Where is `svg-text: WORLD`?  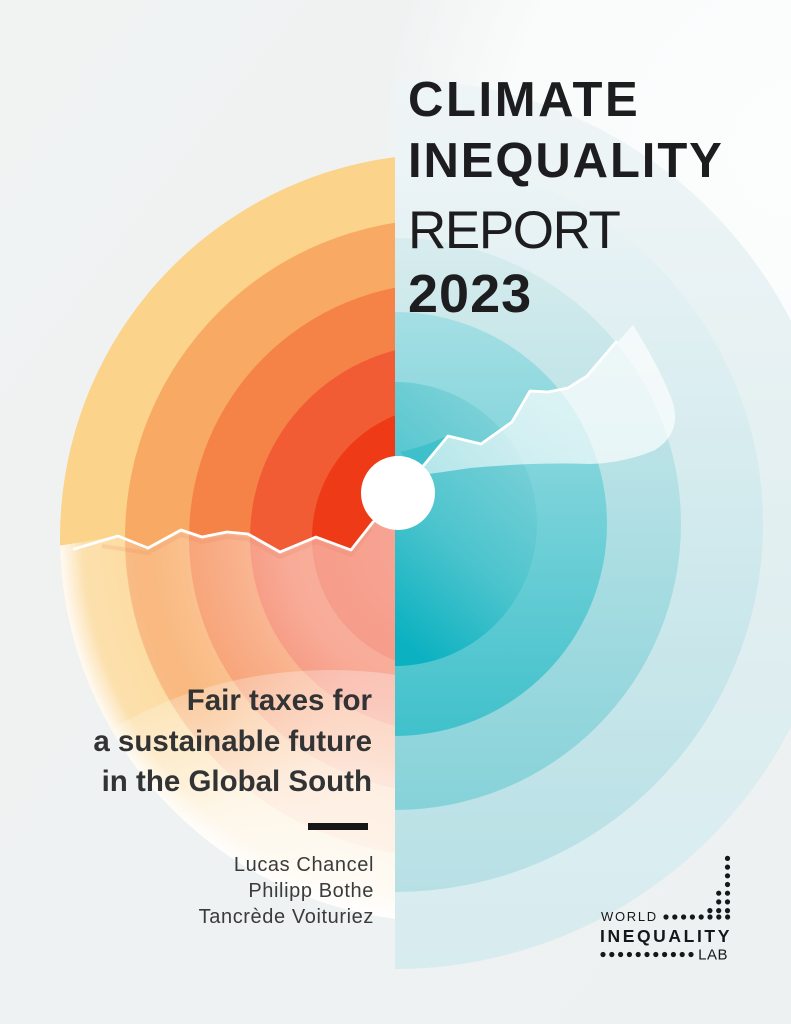
svg-text: WORLD is located at coordinates (629, 916).